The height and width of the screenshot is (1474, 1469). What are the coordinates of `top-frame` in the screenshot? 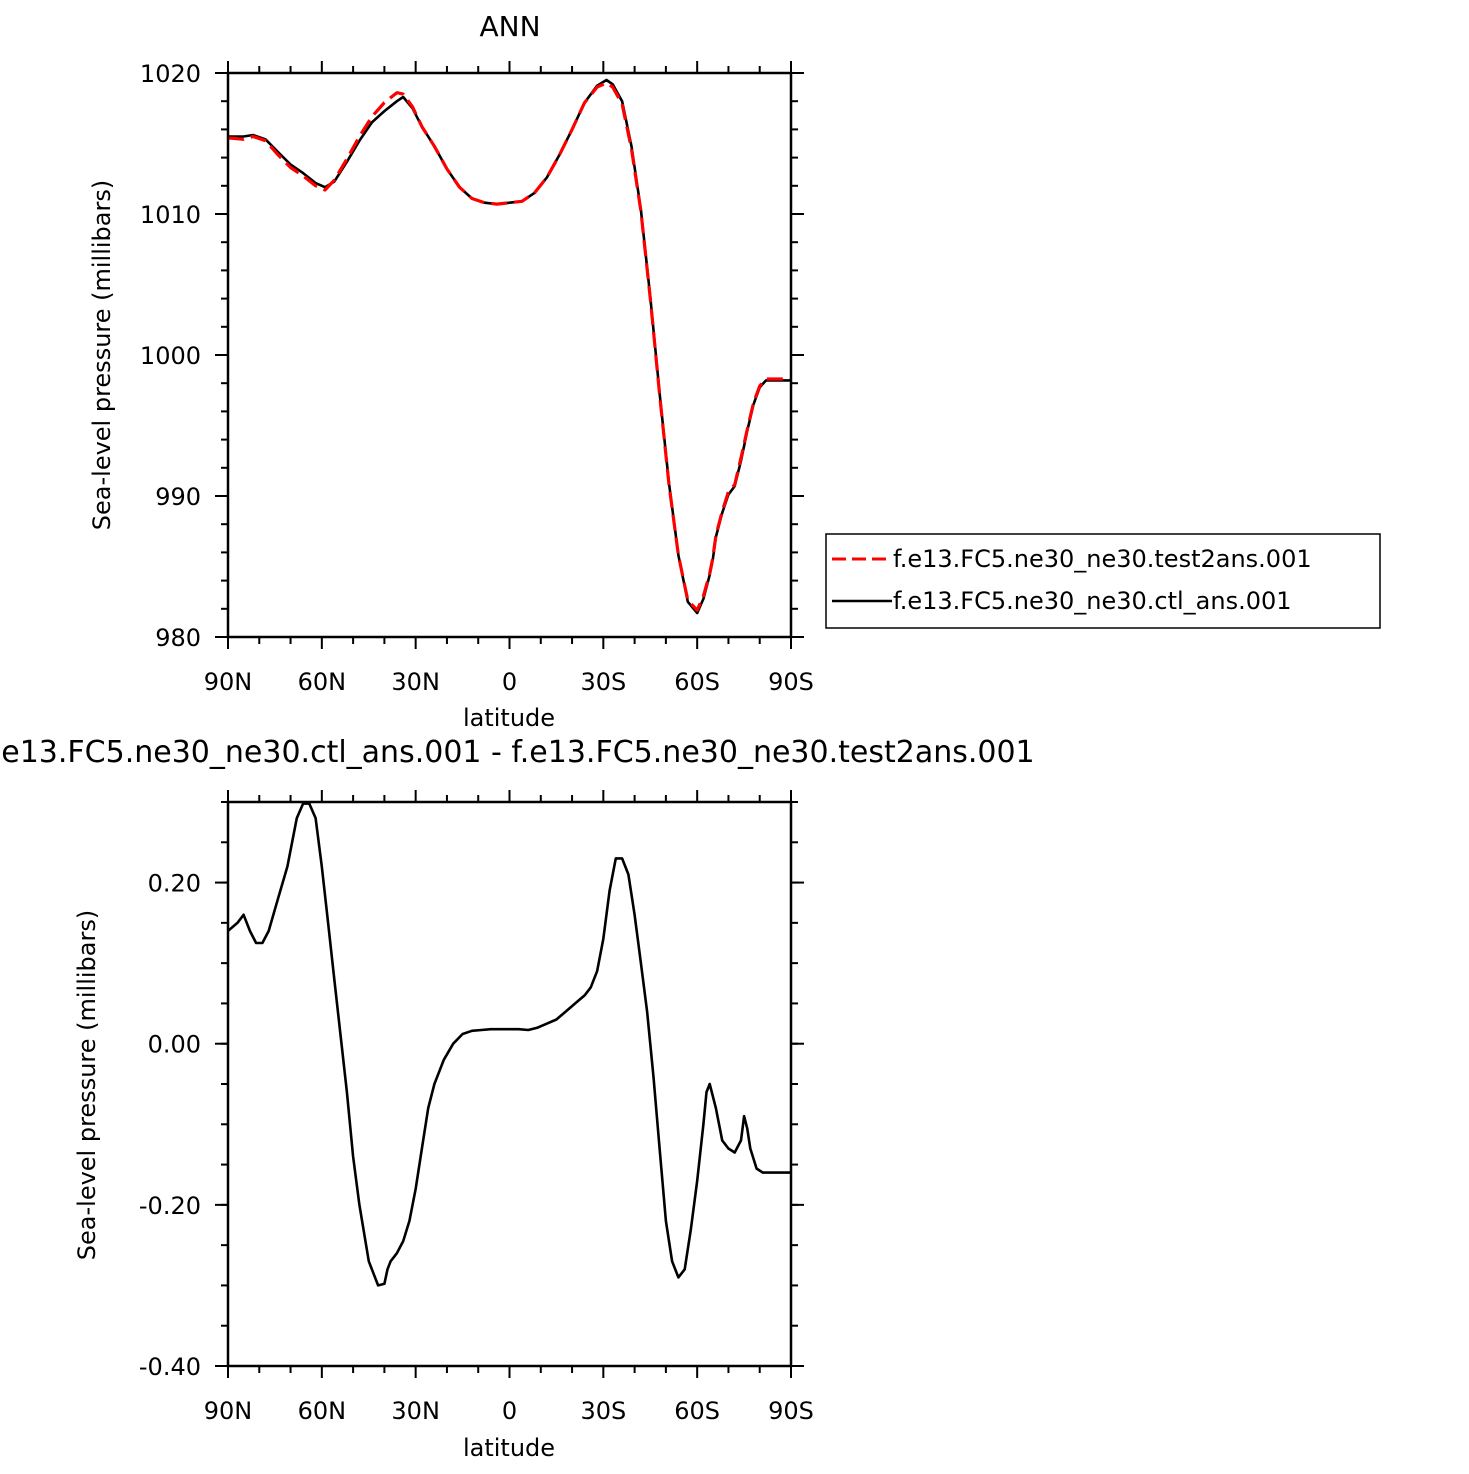 It's located at (509, 355).